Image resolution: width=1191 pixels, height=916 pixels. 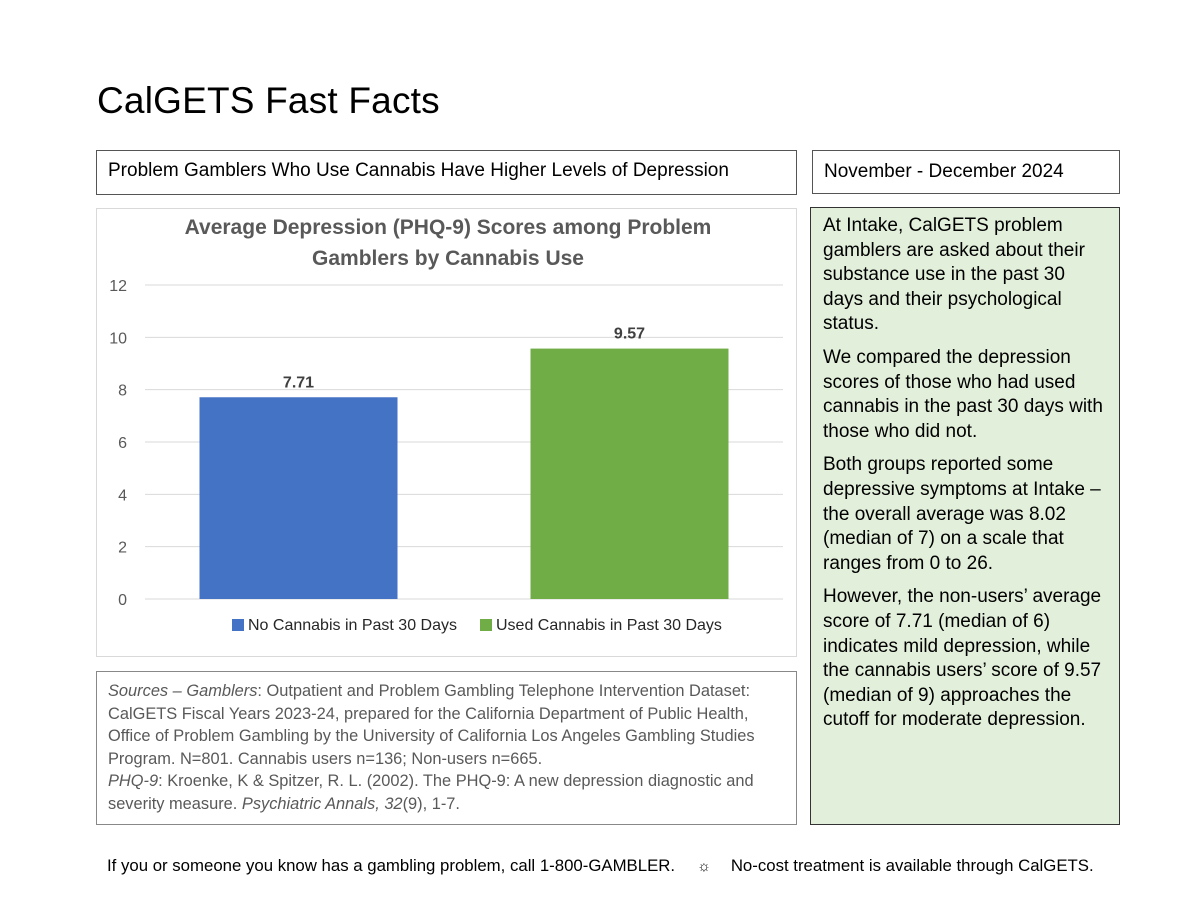 What do you see at coordinates (448, 258) in the screenshot?
I see `chart-title-line-2: Gamblers by Cannabis Use` at bounding box center [448, 258].